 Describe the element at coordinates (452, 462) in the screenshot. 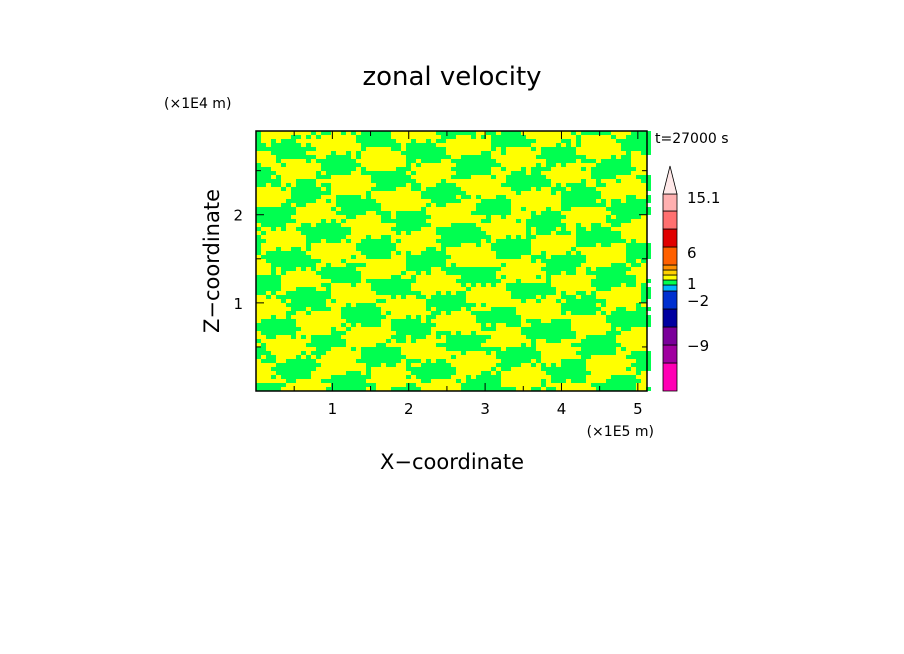

I see `x-axis-label: X−coordinate` at that location.